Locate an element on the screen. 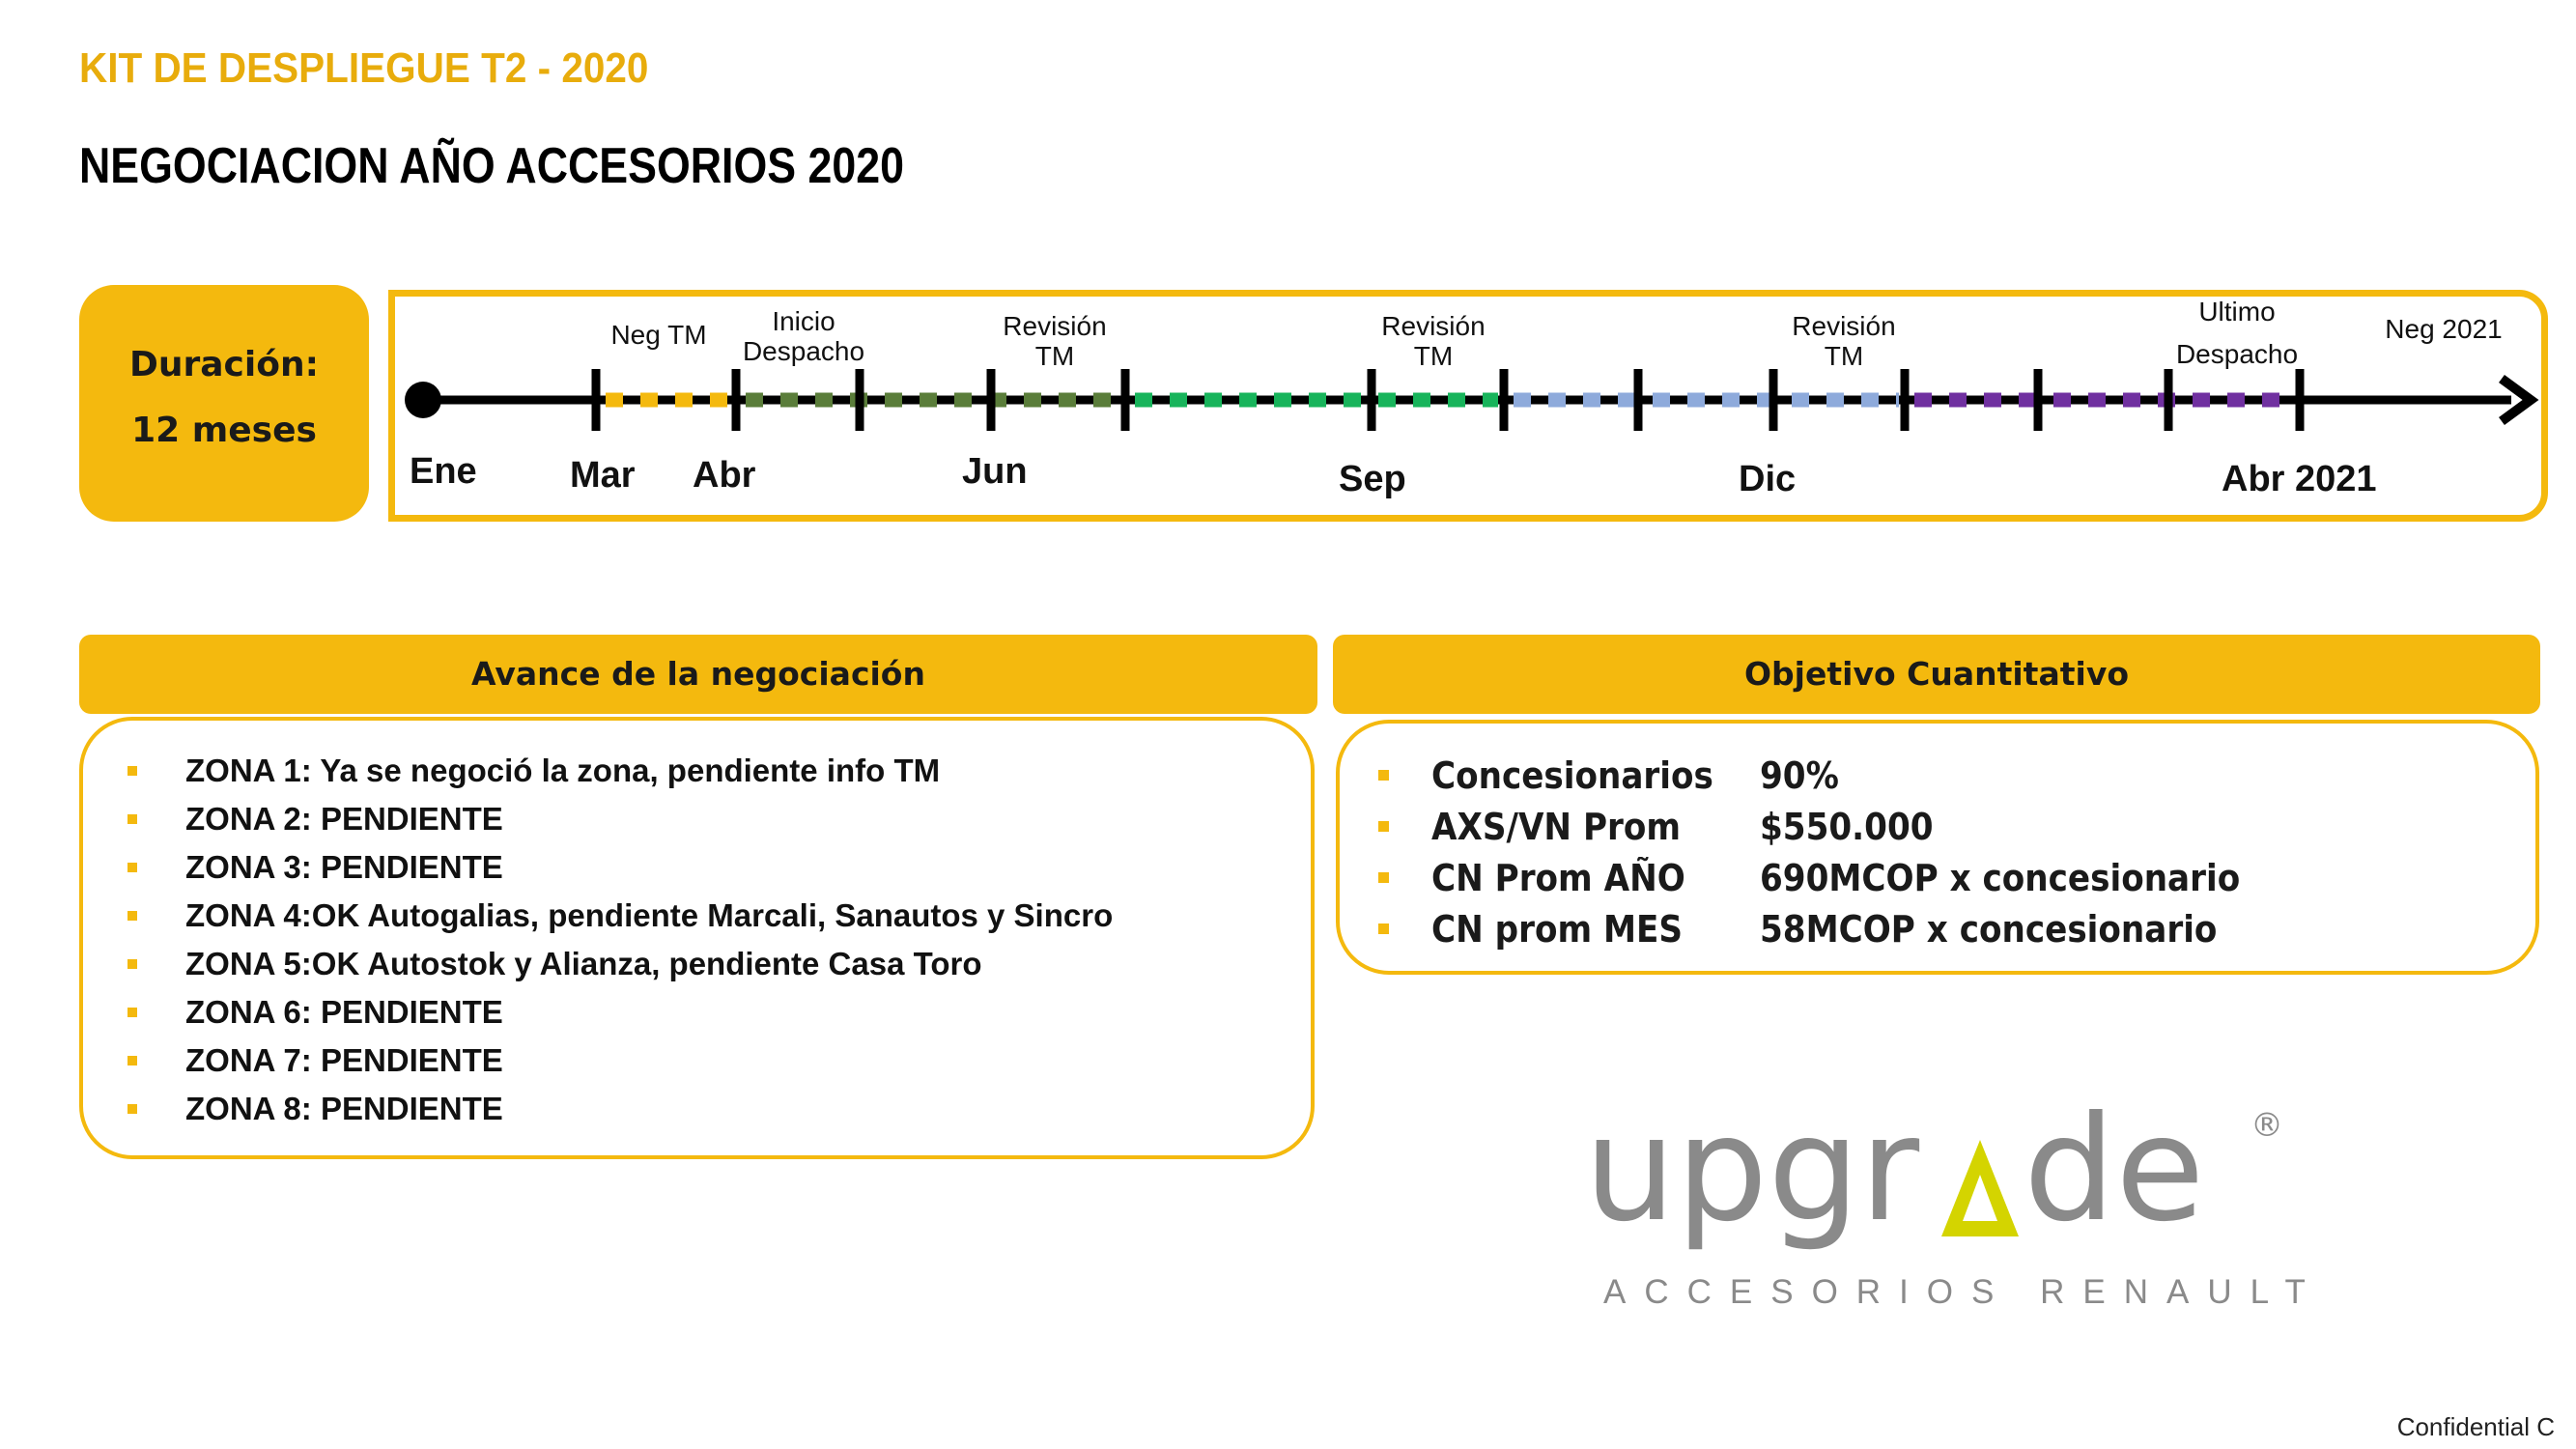  logo-triangle-icon is located at coordinates (1980, 1188).